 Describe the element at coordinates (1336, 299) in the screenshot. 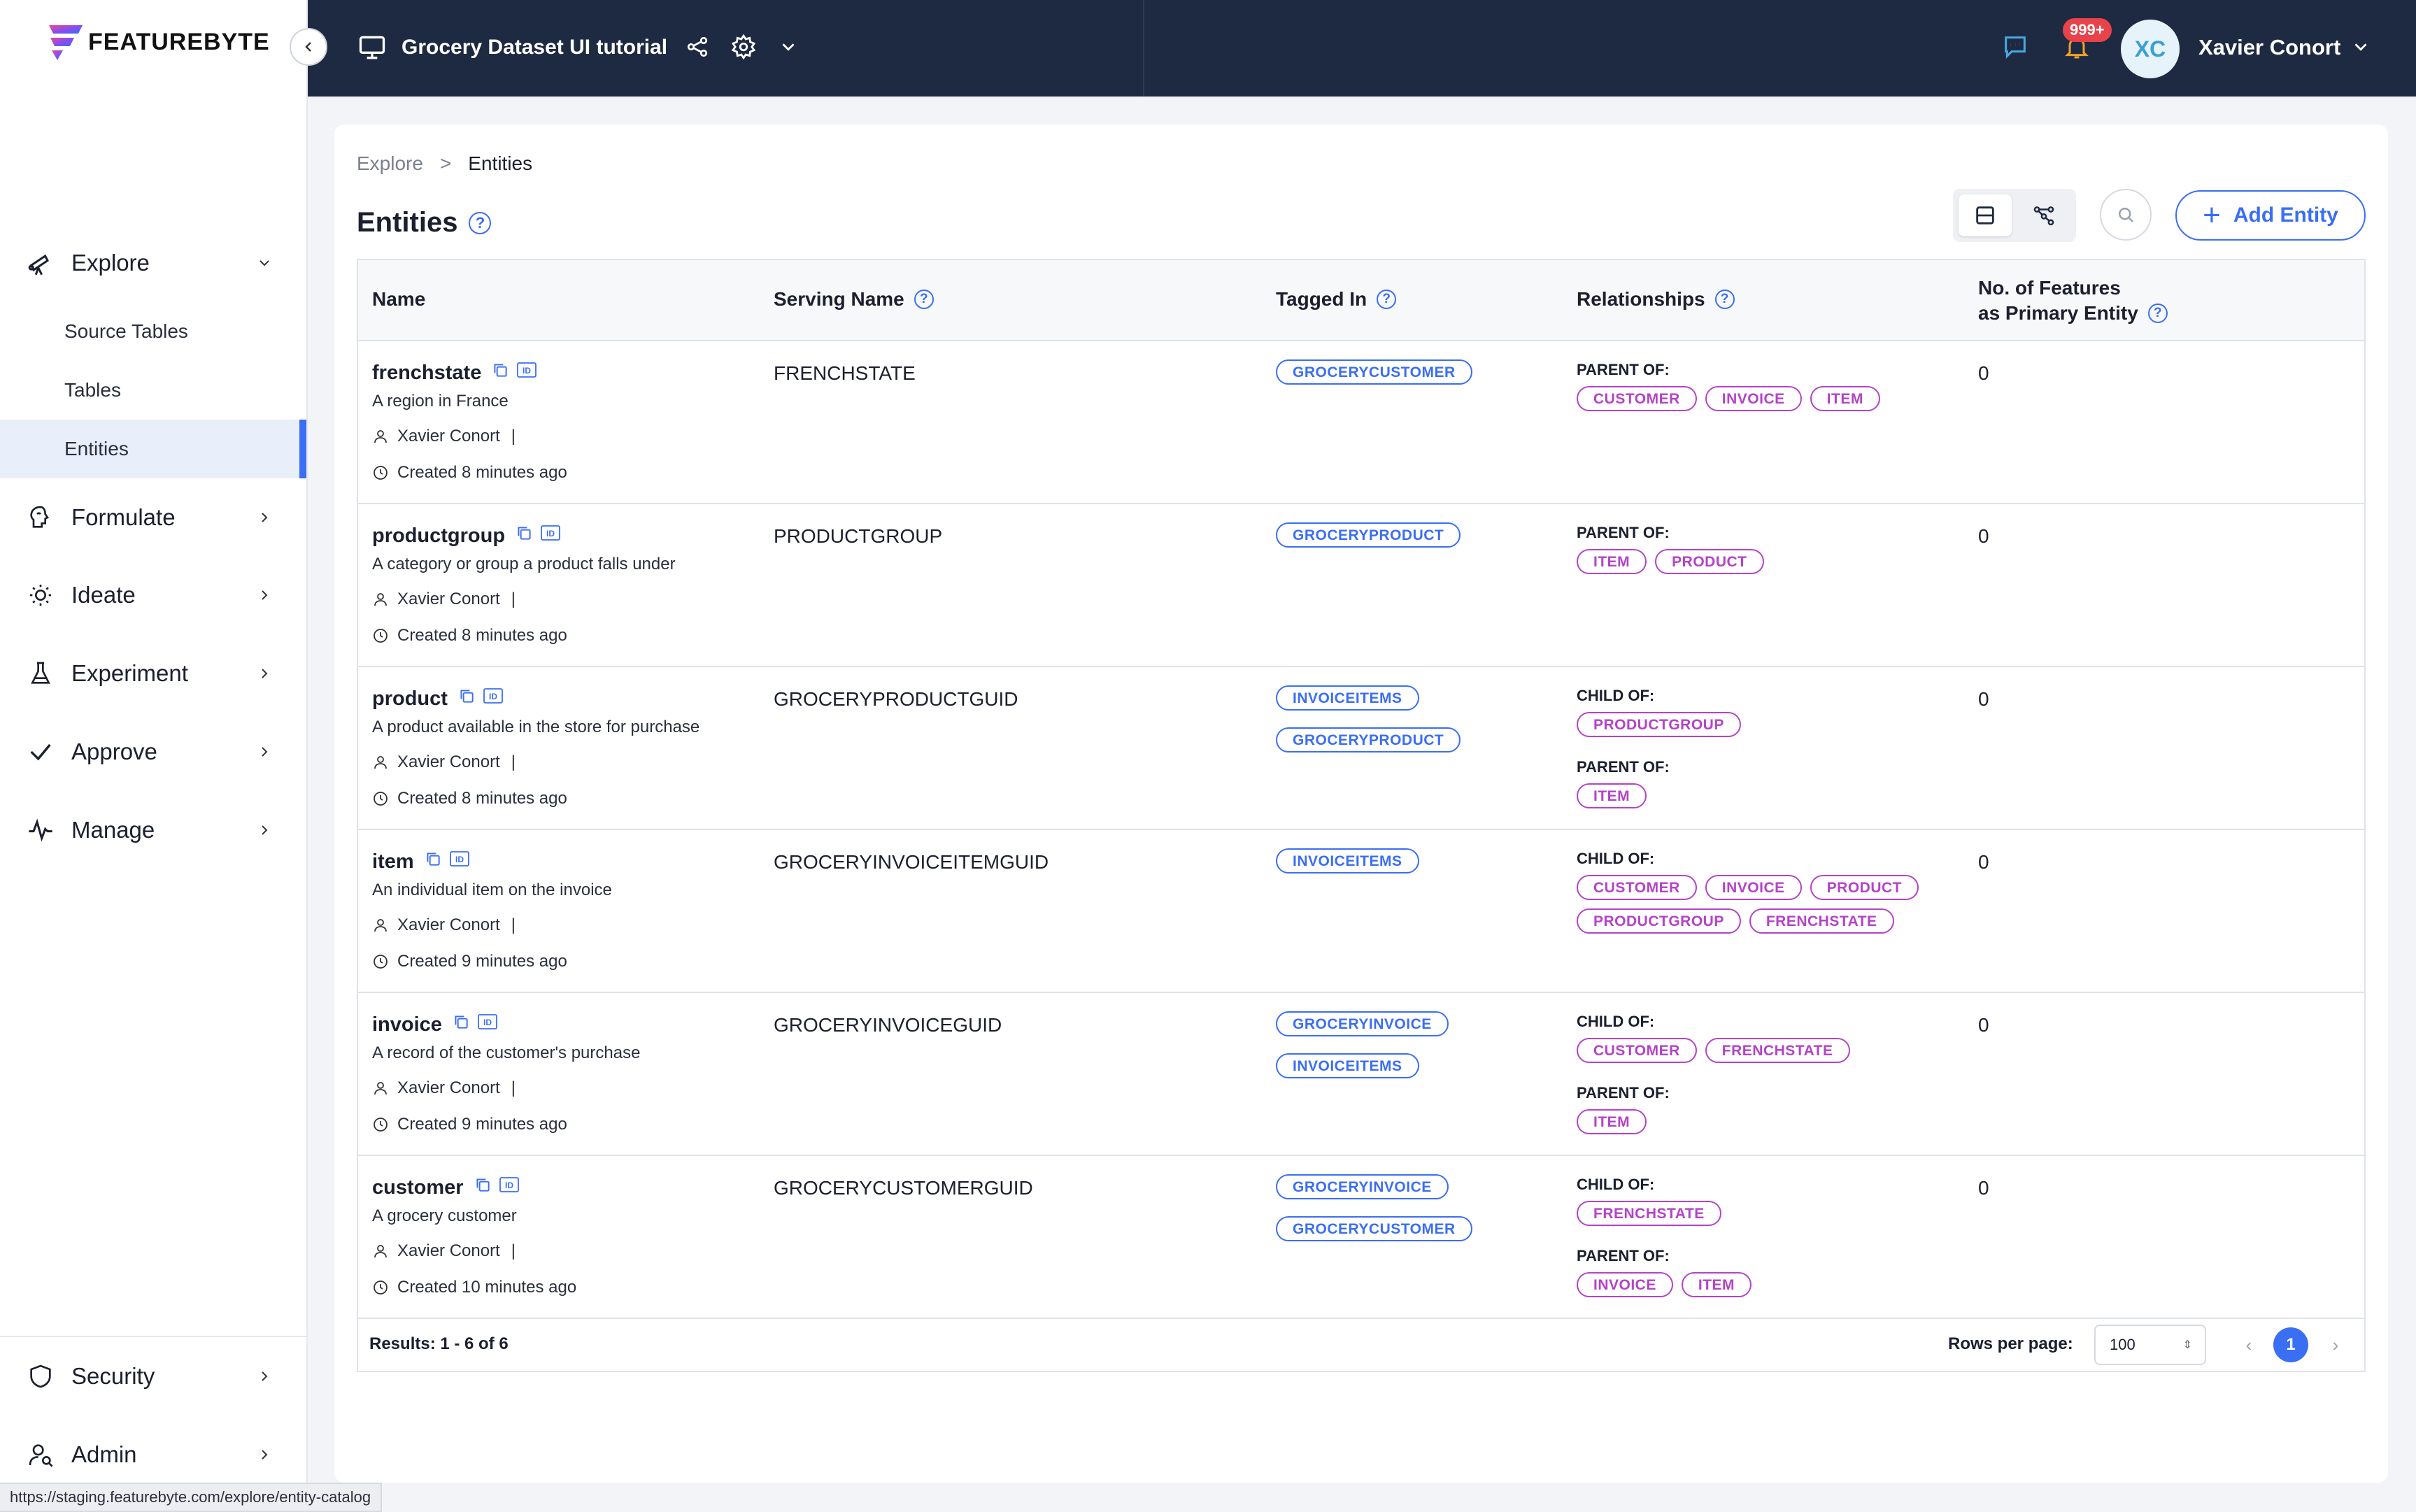

I see `column-header-tagged-in: Tagged In?` at that location.